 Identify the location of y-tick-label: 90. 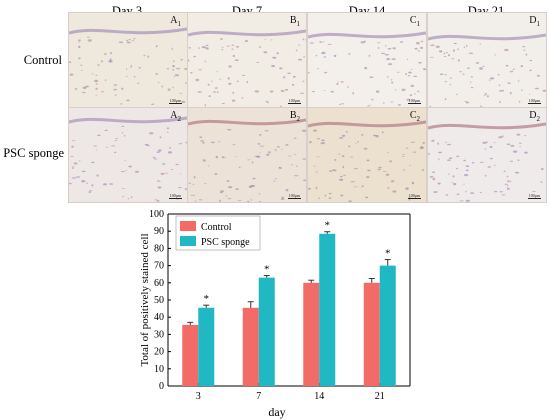
(159, 231).